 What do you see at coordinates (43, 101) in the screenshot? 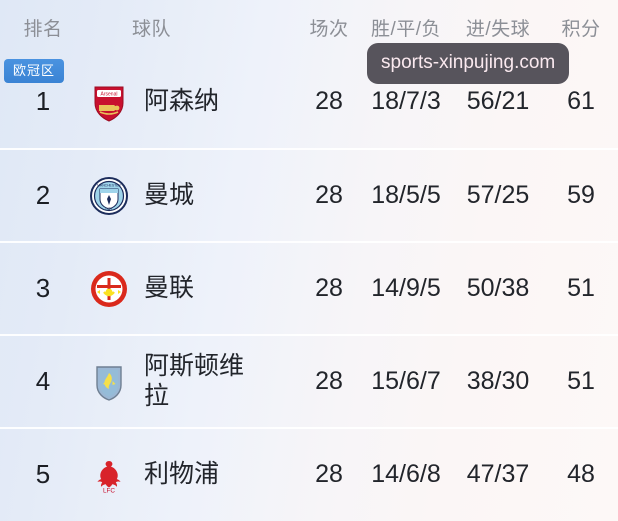
I see `row-rank: 1` at bounding box center [43, 101].